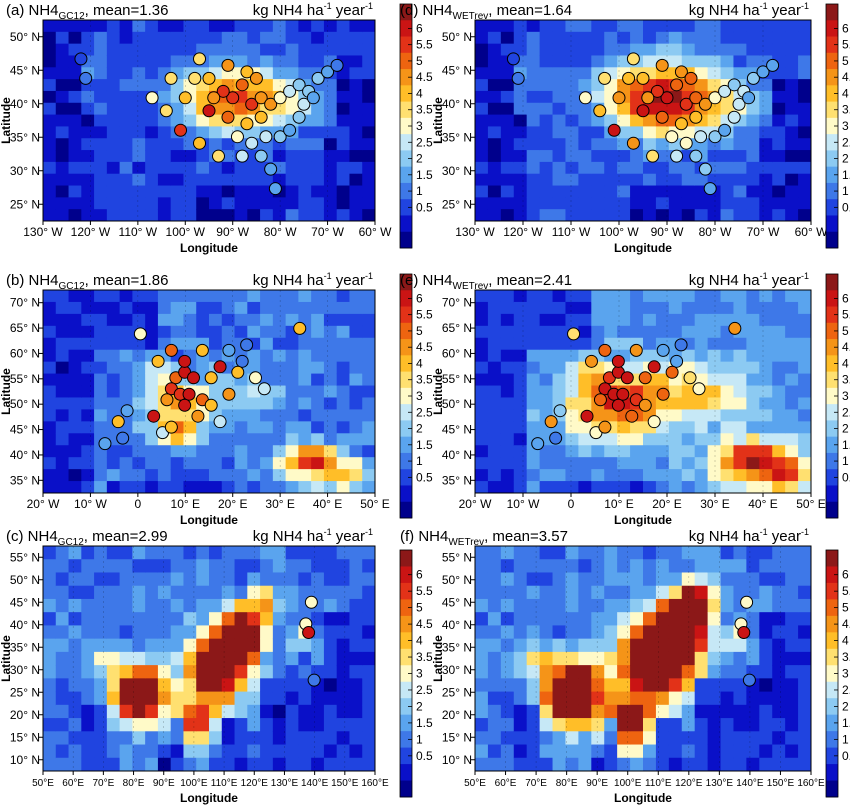  I want to click on colorbar-tick-label: 3, so click(845, 674).